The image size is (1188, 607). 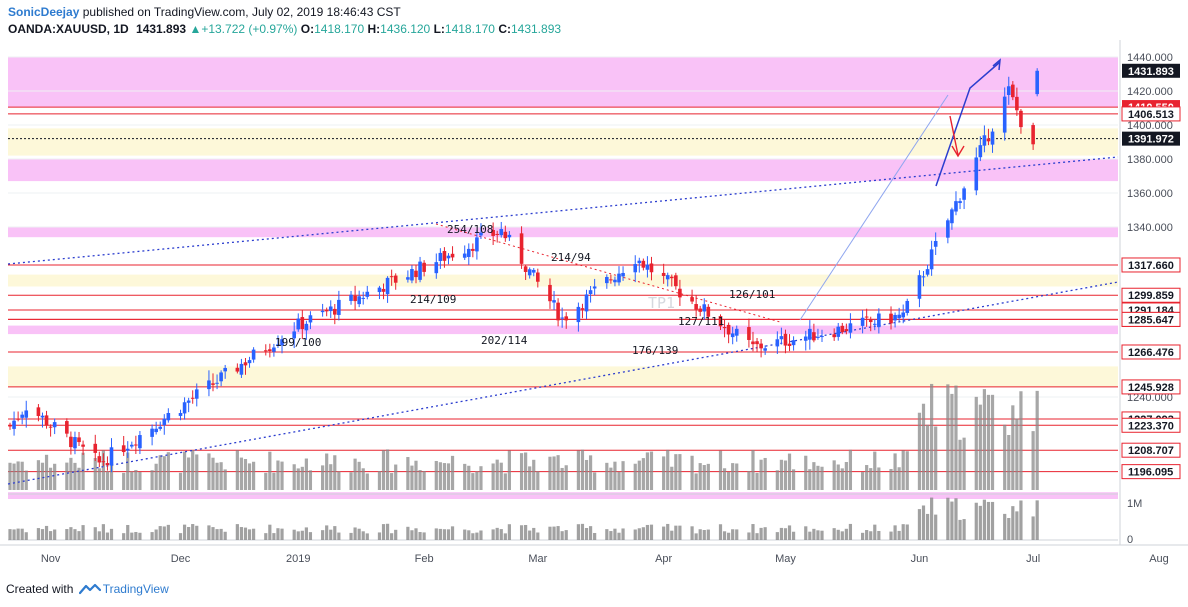 What do you see at coordinates (563, 170) in the screenshot?
I see `pink-zone-mid` at bounding box center [563, 170].